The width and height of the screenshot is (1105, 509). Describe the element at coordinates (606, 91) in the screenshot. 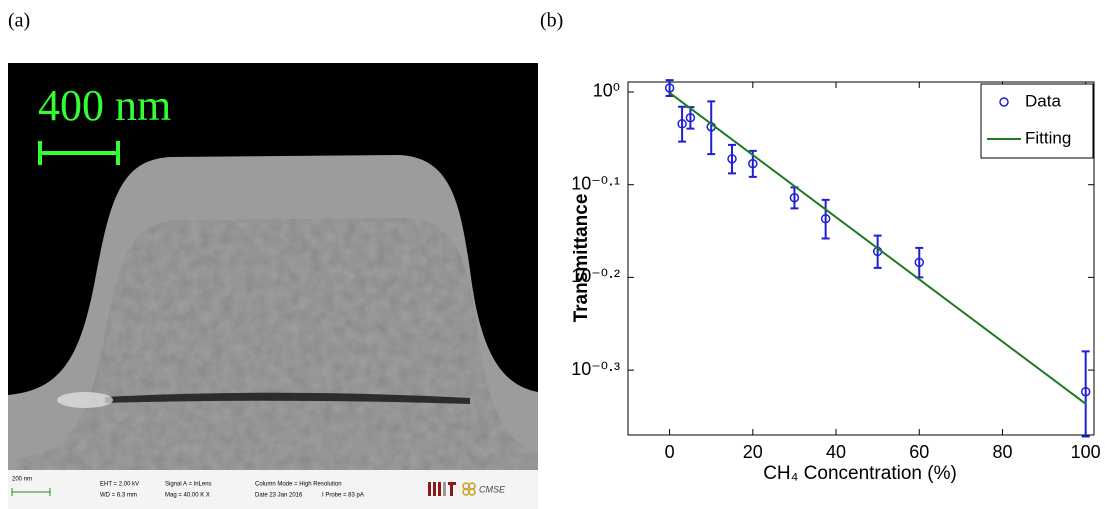

I see `y-tick-label: 10⁰` at that location.